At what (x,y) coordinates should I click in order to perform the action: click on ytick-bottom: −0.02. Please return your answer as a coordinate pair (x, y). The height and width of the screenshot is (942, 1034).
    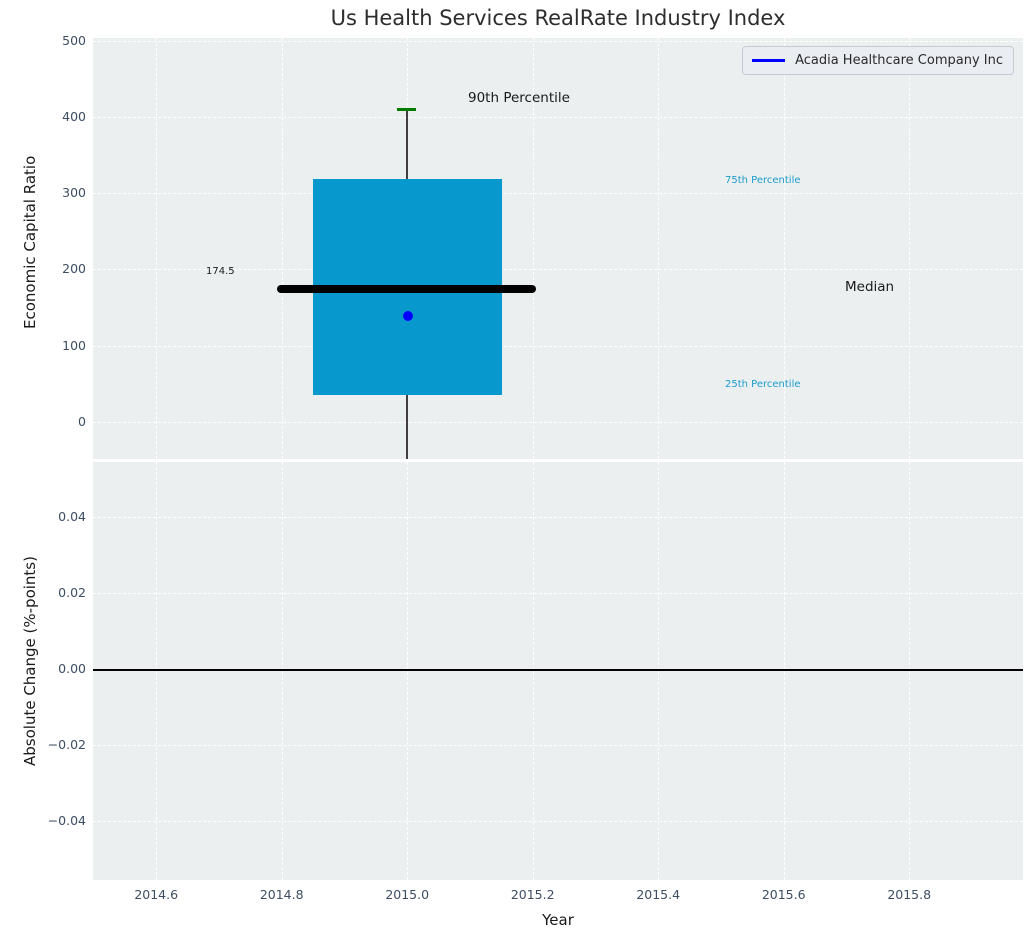
    Looking at the image, I should click on (66, 745).